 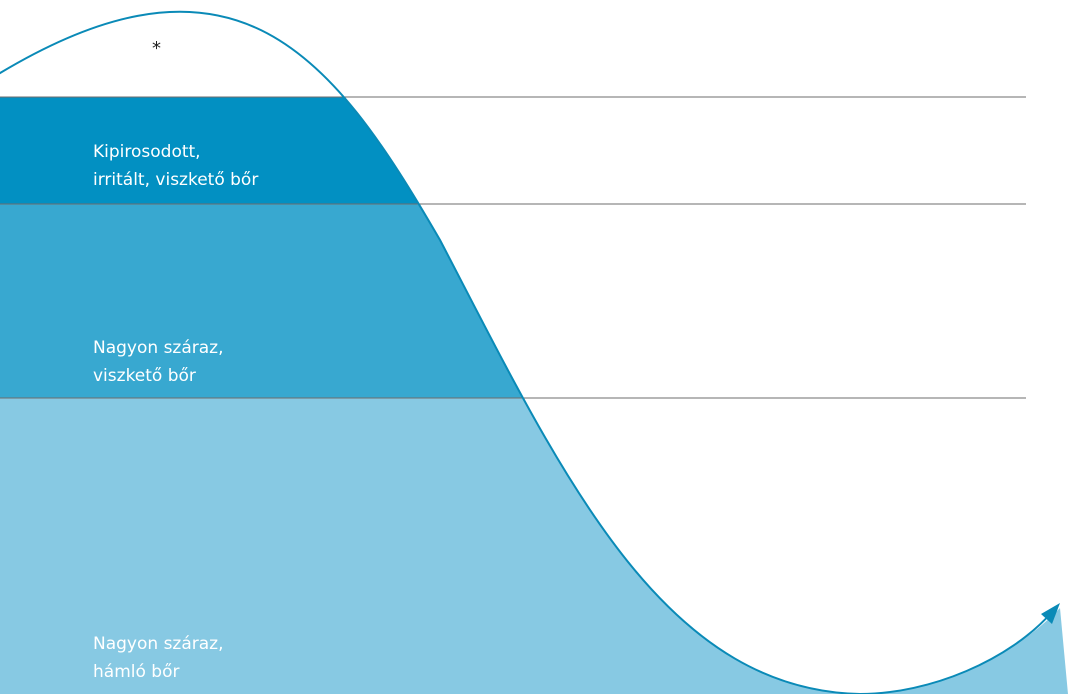 What do you see at coordinates (158, 644) in the screenshot?
I see `band-3-label-line-1: Nagyon száraz,` at bounding box center [158, 644].